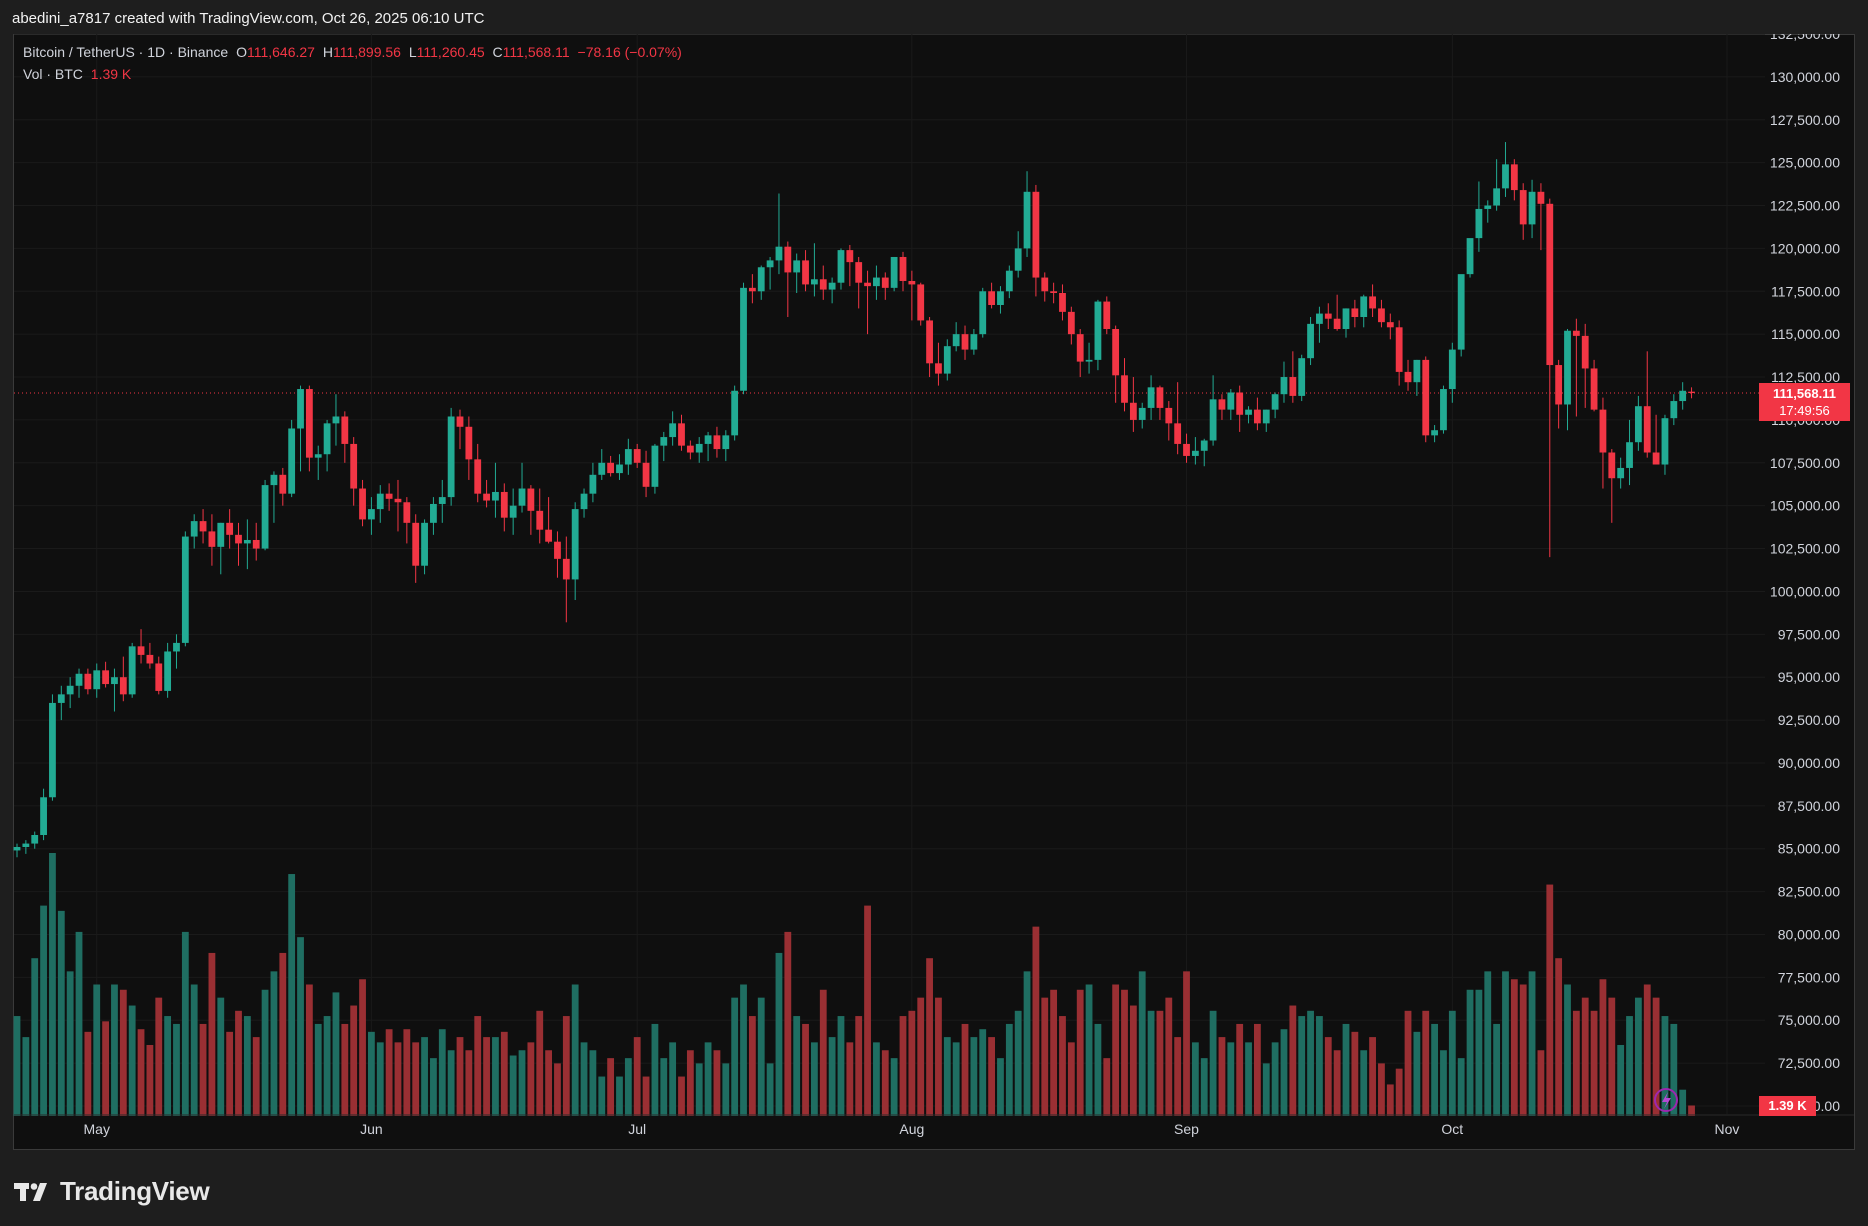 The image size is (1868, 1226). Describe the element at coordinates (1805, 163) in the screenshot. I see `y-axis-label: 125,000.00` at that location.